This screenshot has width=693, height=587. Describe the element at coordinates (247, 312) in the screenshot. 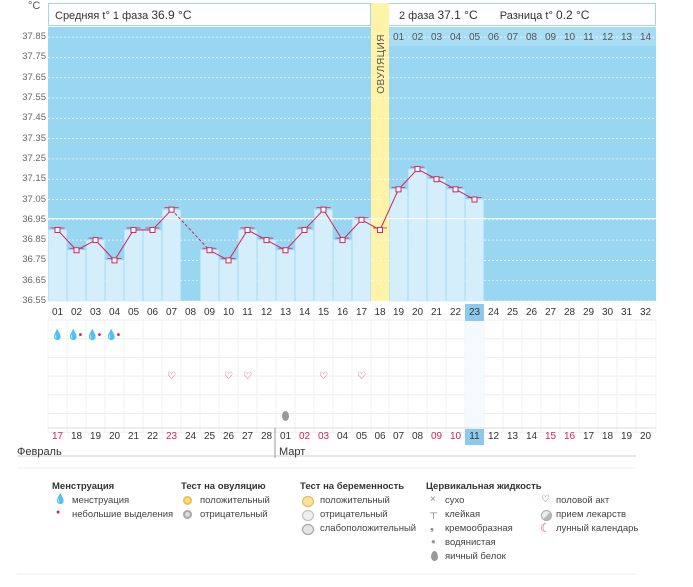

I see `cycle-day-label: 11` at that location.